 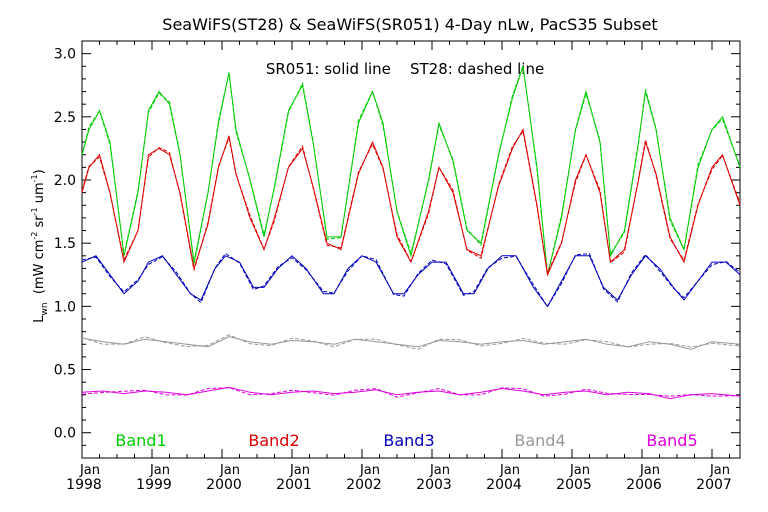 What do you see at coordinates (539, 440) in the screenshot?
I see `legend-label-band4: Band4` at bounding box center [539, 440].